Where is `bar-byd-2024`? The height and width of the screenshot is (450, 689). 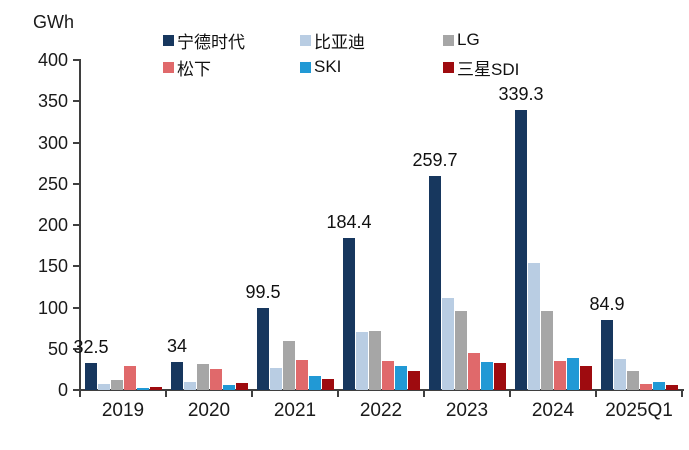
bar-byd-2024 is located at coordinates (534, 326).